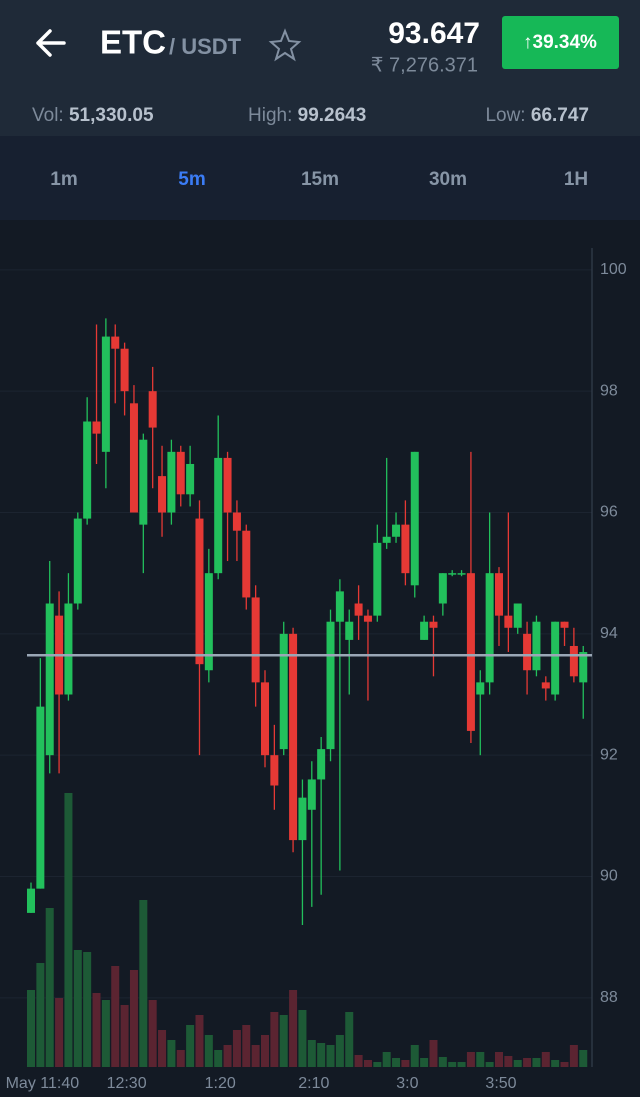  Describe the element at coordinates (609, 997) in the screenshot. I see `y-tick-label: 88` at that location.